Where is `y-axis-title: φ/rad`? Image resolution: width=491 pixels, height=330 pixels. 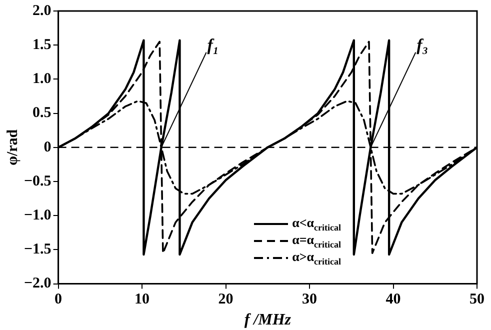
y-axis-title: φ/rad is located at coordinates (12, 147).